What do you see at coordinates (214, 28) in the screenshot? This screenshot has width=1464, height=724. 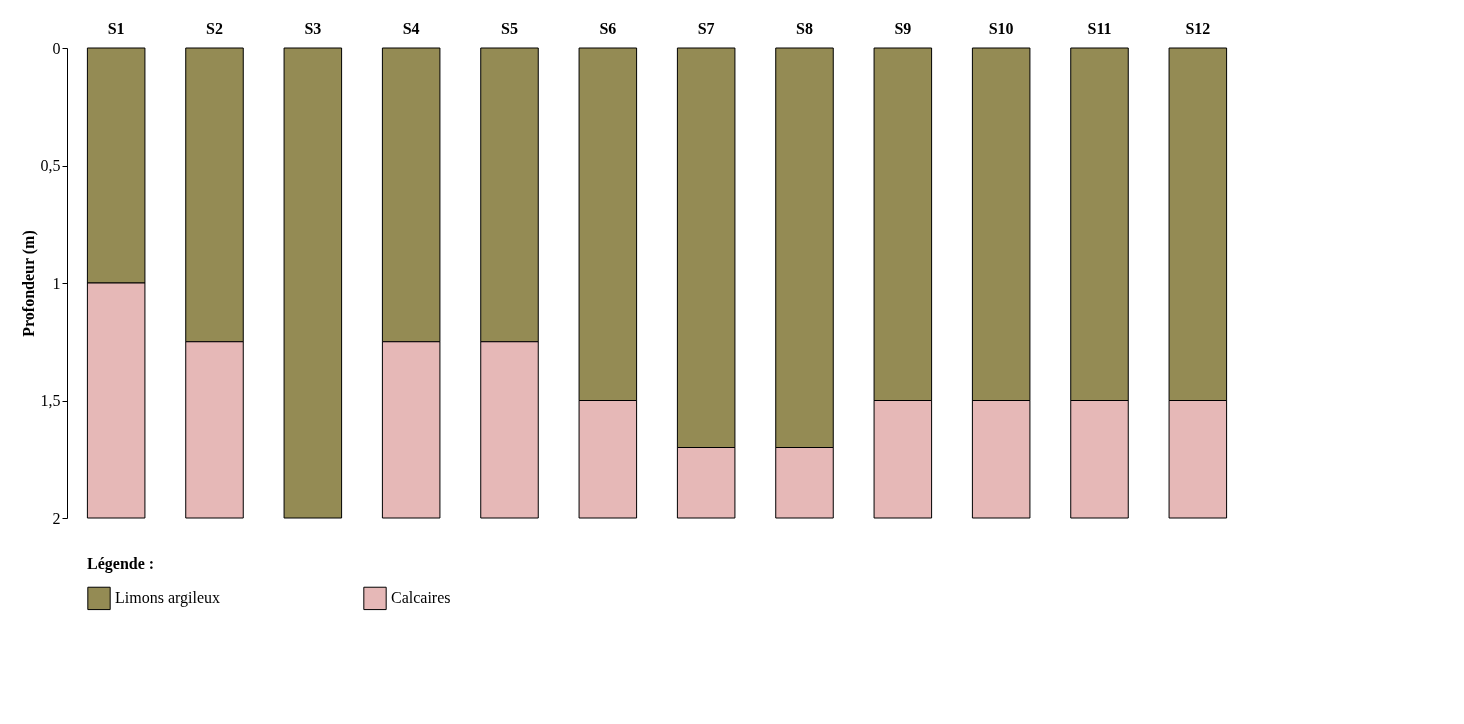 I see `x-tick-label: S2` at bounding box center [214, 28].